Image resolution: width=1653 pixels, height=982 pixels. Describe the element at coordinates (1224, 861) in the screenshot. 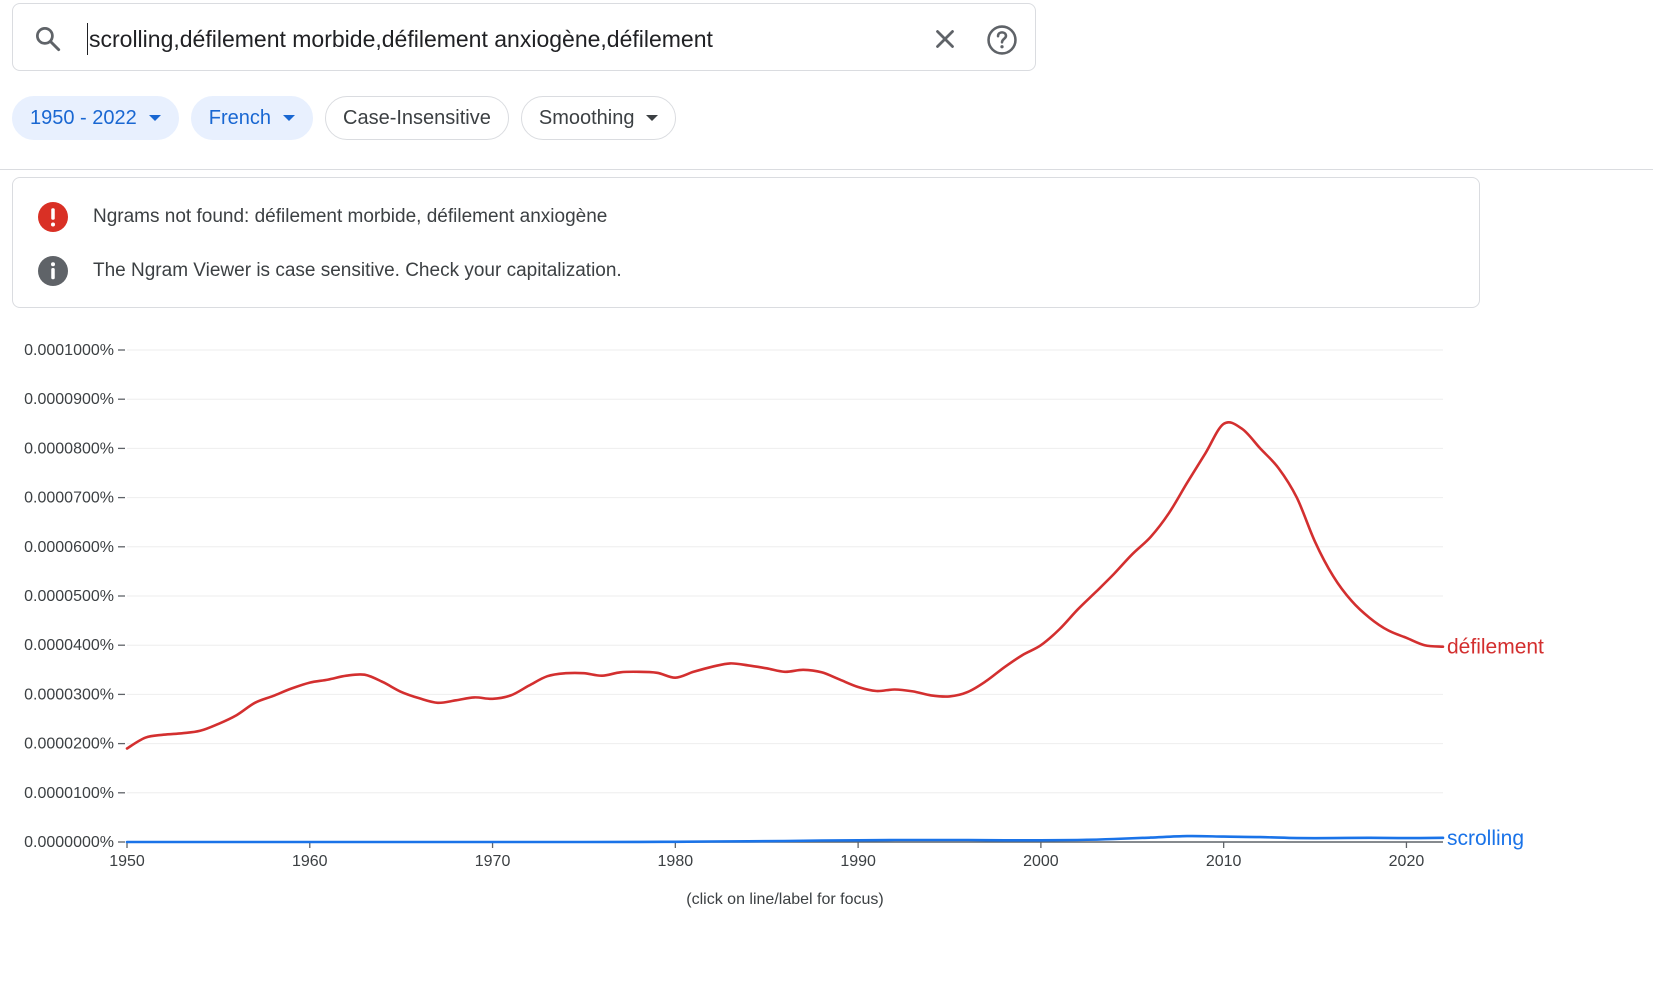

I see `x-tick-label: 2010` at that location.